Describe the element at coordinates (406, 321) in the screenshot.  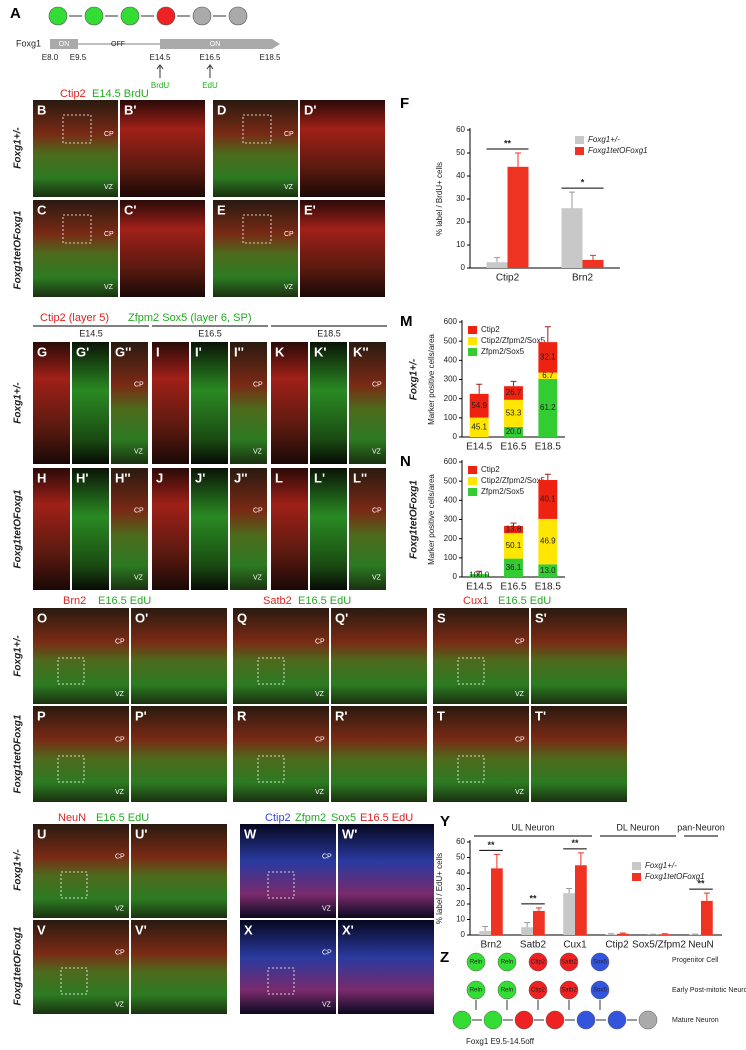
I see `panel-letter: M` at that location.